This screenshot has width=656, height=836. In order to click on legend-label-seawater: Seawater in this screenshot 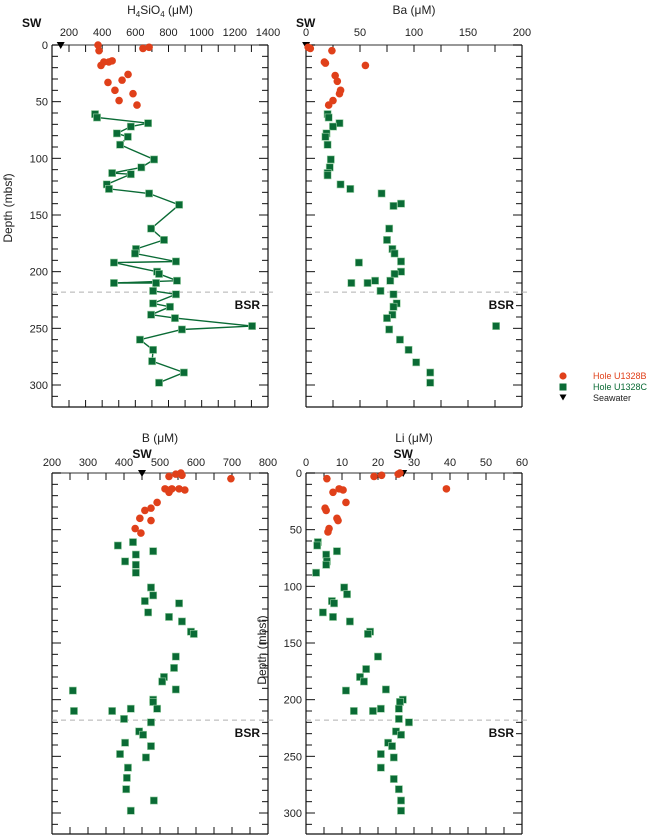, I will do `click(612, 398)`.